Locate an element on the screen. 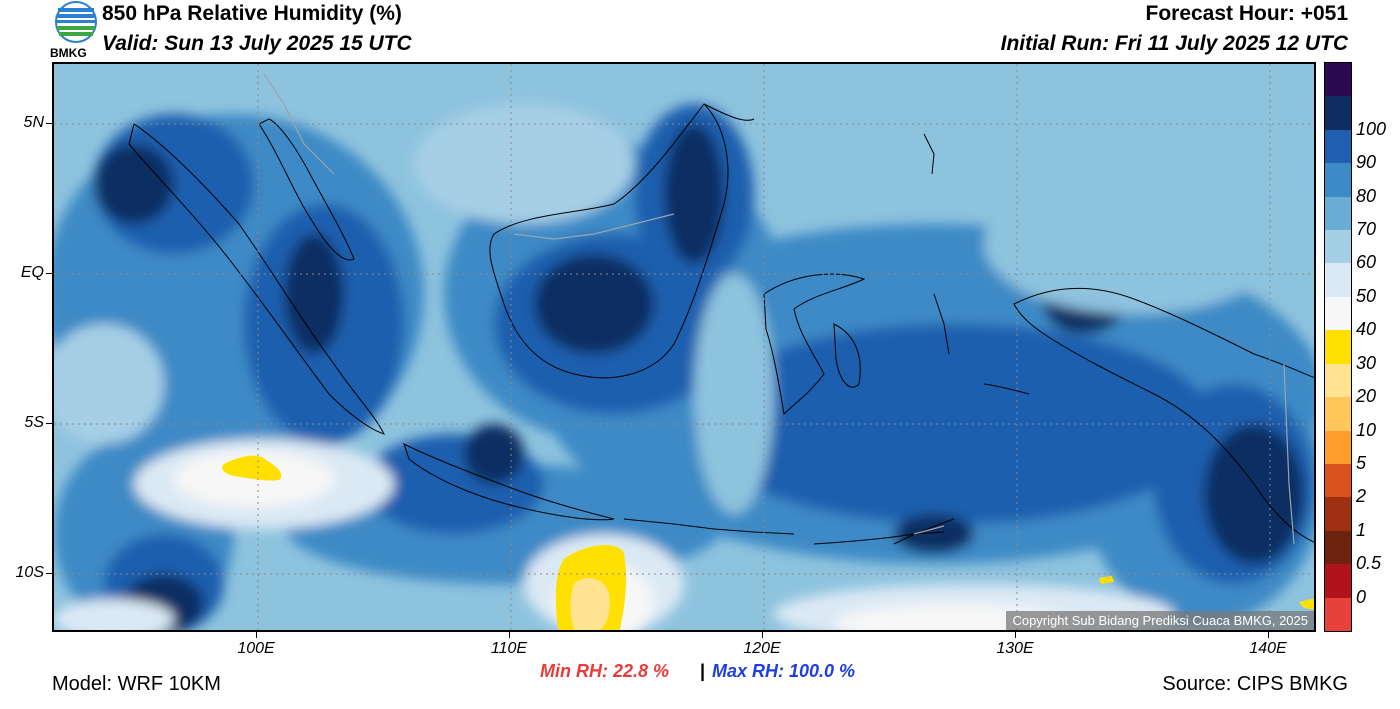 The height and width of the screenshot is (709, 1400). lat-label-10s: 10S is located at coordinates (29, 572).